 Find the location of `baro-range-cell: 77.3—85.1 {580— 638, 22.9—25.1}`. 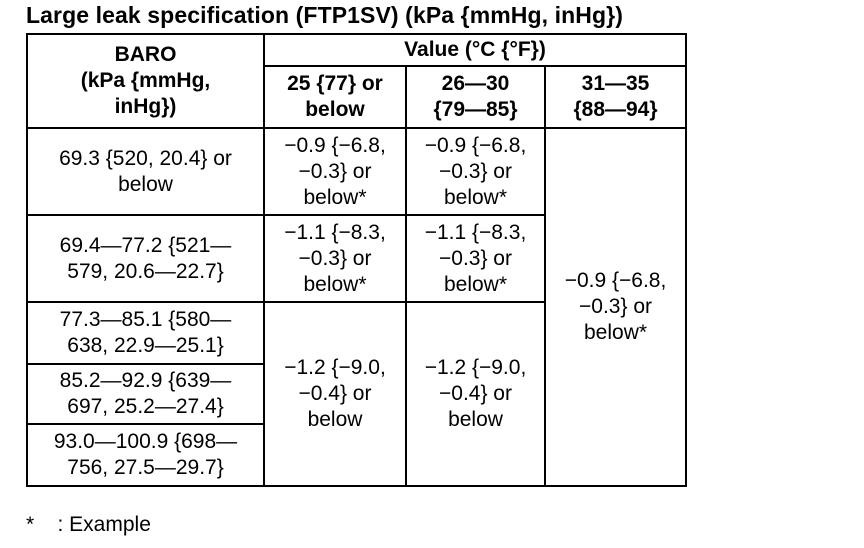

baro-range-cell: 77.3—85.1 {580— 638, 22.9—25.1} is located at coordinates (145, 333).